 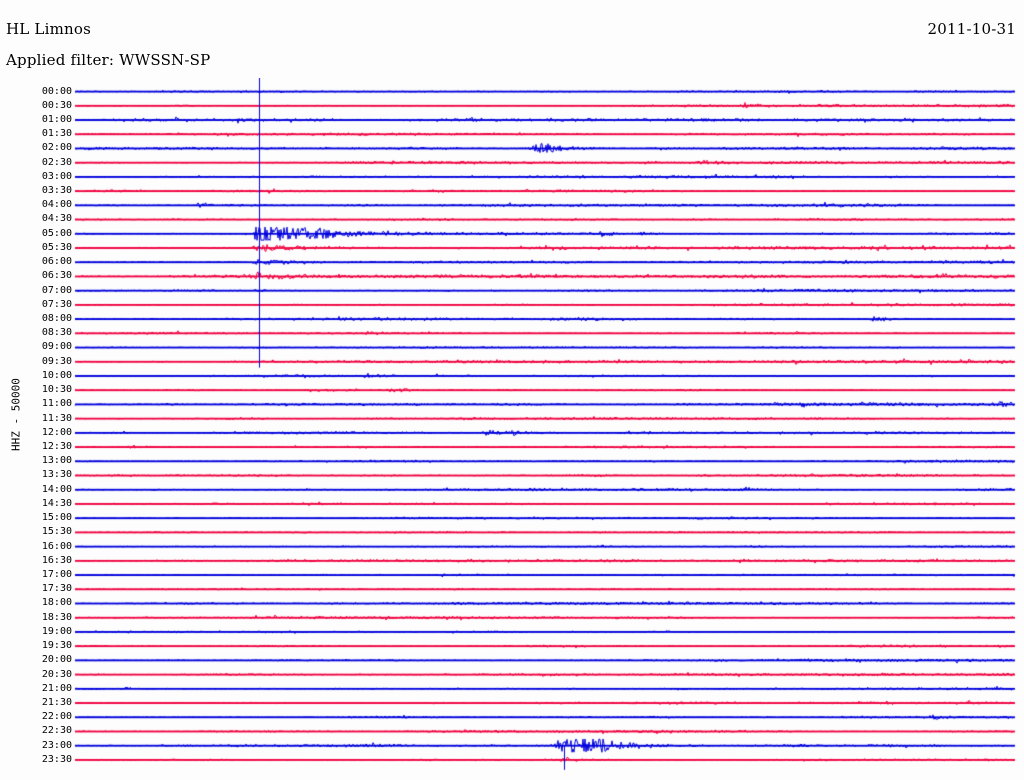 What do you see at coordinates (56, 745) in the screenshot?
I see `time-axis-label: 23:00` at bounding box center [56, 745].